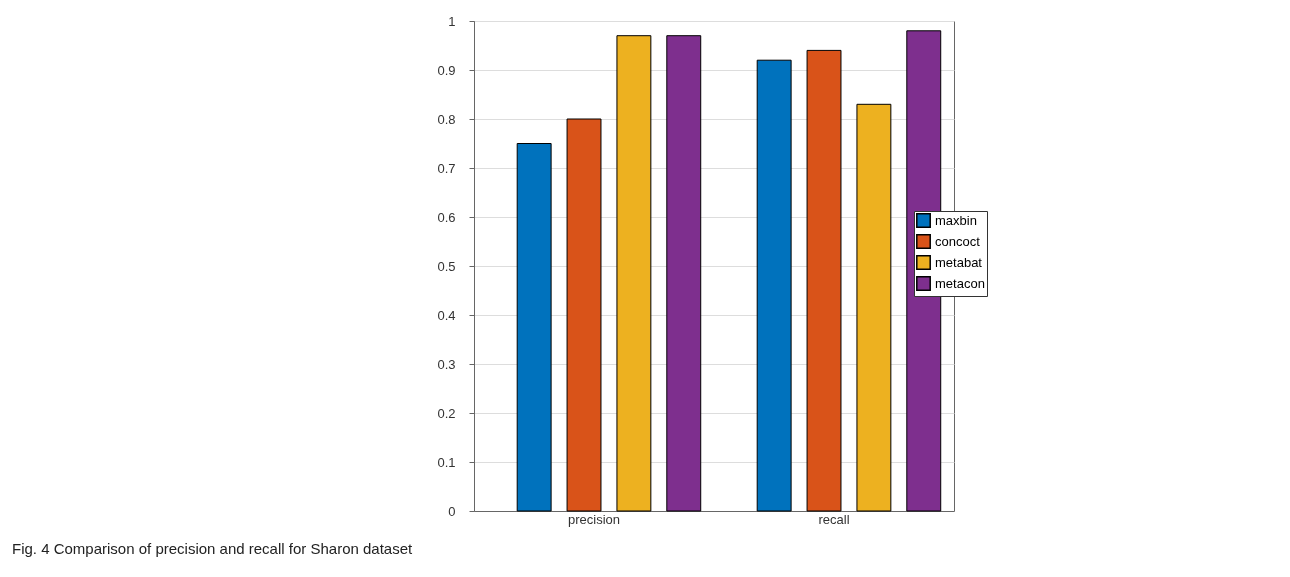 Image resolution: width=1290 pixels, height=577 pixels. What do you see at coordinates (446, 168) in the screenshot?
I see `y-tick-label: 0.7` at bounding box center [446, 168].